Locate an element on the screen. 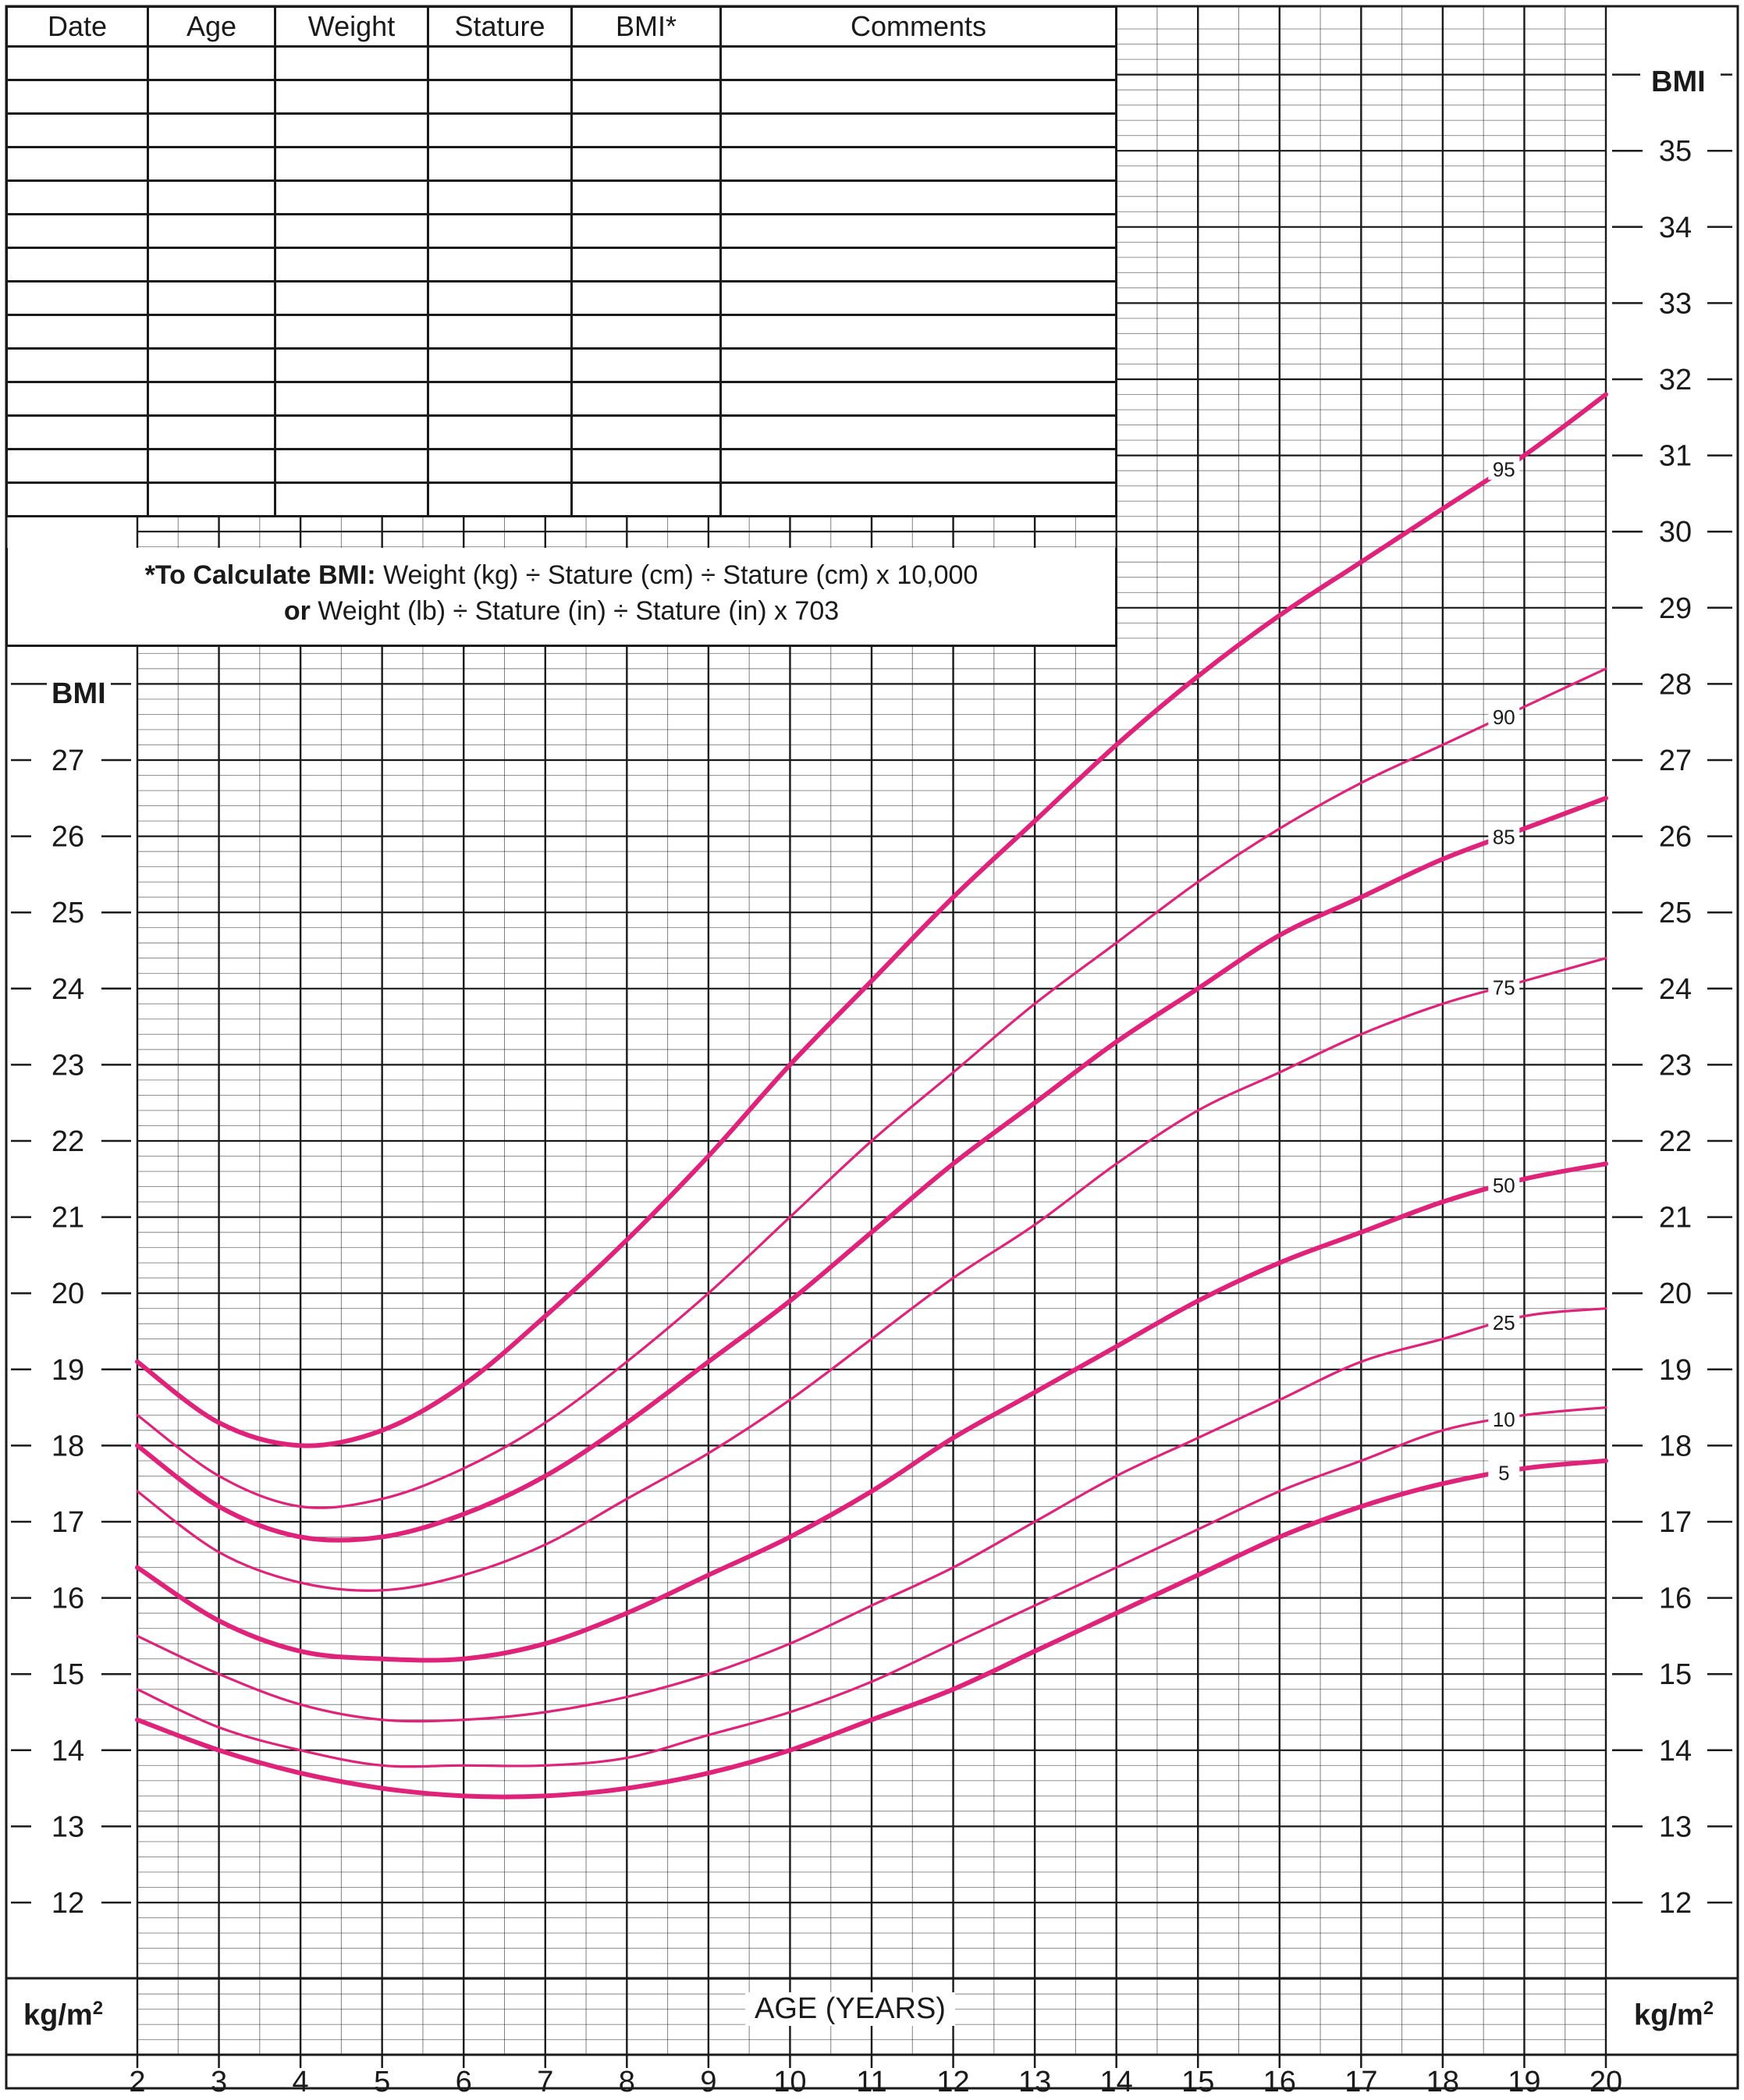 The height and width of the screenshot is (2100, 1744). percentile-label-85: 85 is located at coordinates (1504, 837).